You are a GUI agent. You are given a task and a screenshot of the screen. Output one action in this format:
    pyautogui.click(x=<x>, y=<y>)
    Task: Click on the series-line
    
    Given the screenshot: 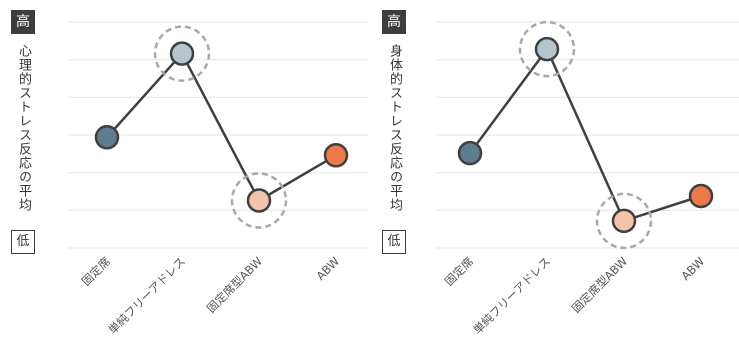 What is the action you would take?
    pyautogui.click(x=221, y=127)
    